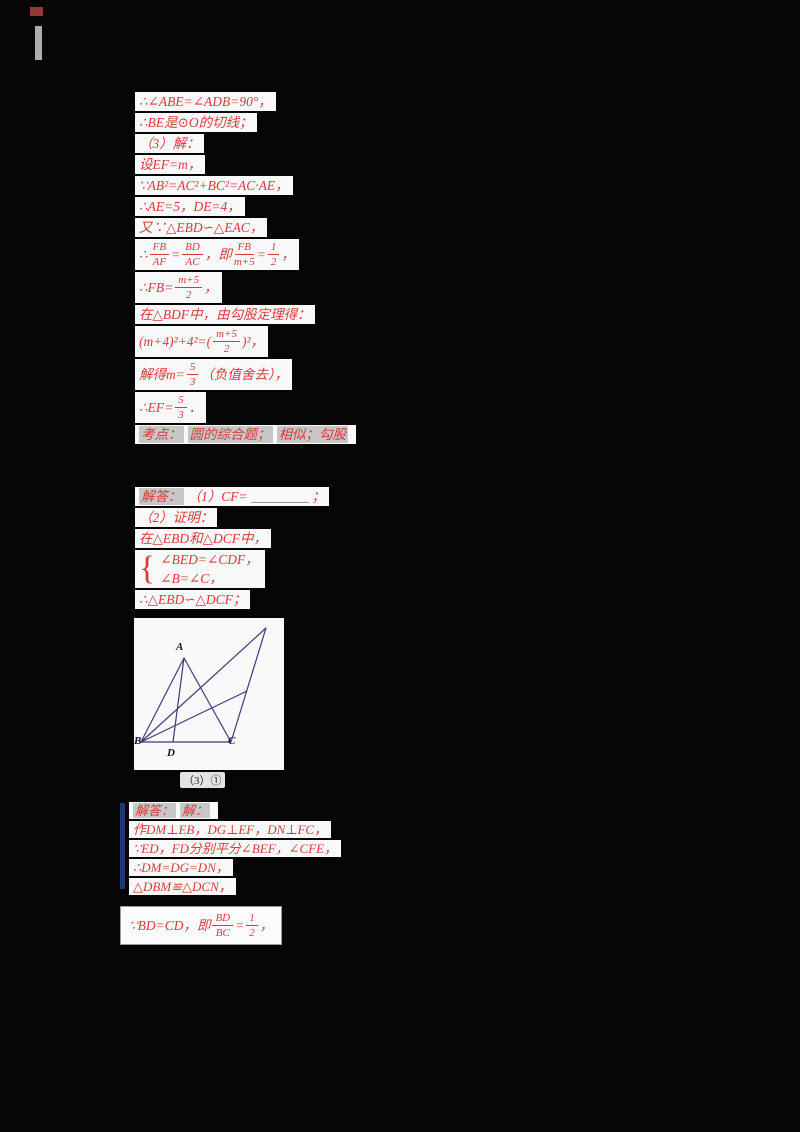 Image resolution: width=800 pixels, height=1132 pixels. I want to click on math-line: （2）证明：, so click(176, 517).